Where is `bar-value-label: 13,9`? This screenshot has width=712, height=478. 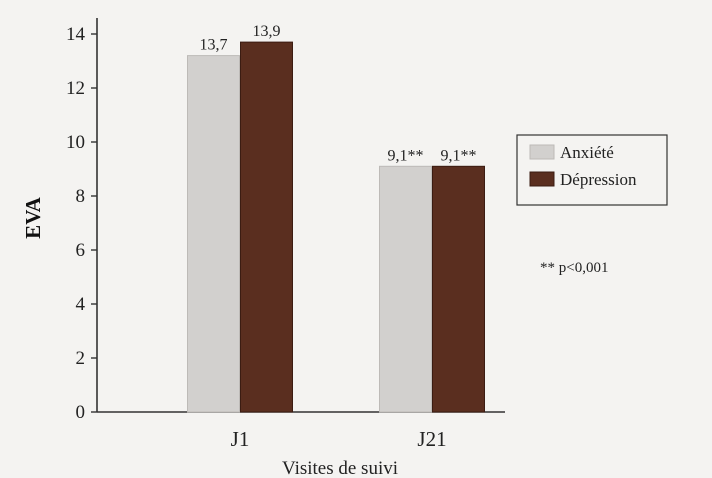
bar-value-label: 13,9 is located at coordinates (267, 31).